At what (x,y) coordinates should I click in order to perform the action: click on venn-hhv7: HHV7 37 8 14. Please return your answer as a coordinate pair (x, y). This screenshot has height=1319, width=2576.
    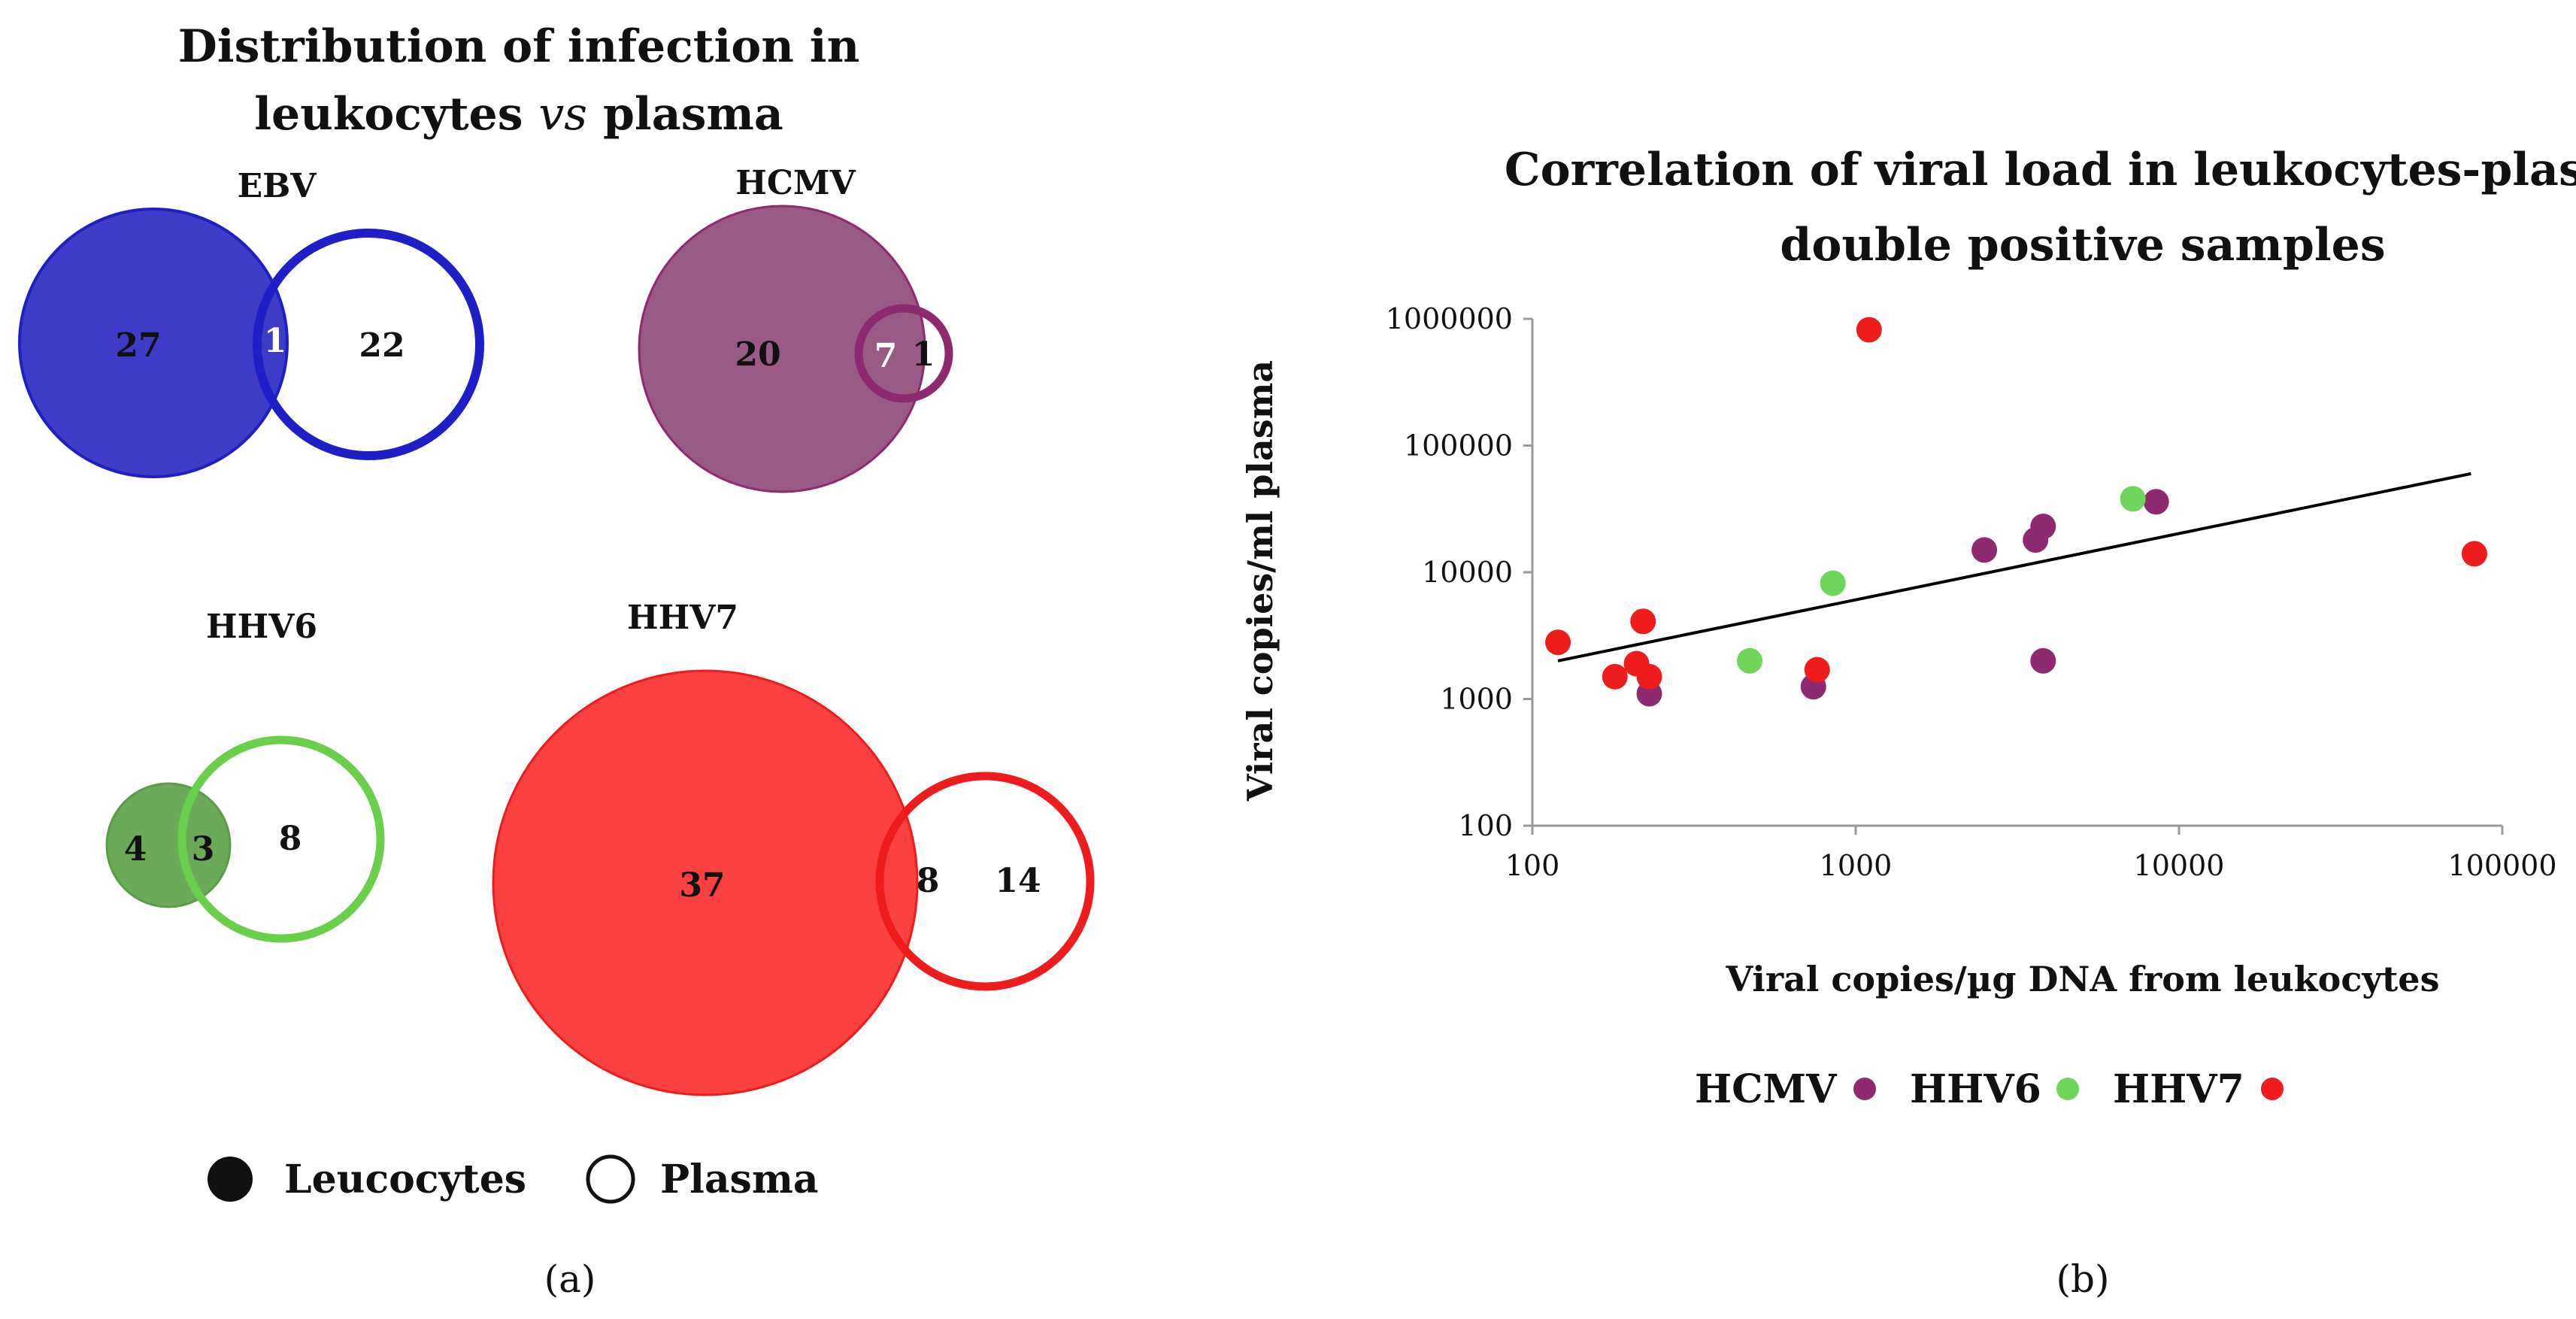
    Looking at the image, I should click on (793, 847).